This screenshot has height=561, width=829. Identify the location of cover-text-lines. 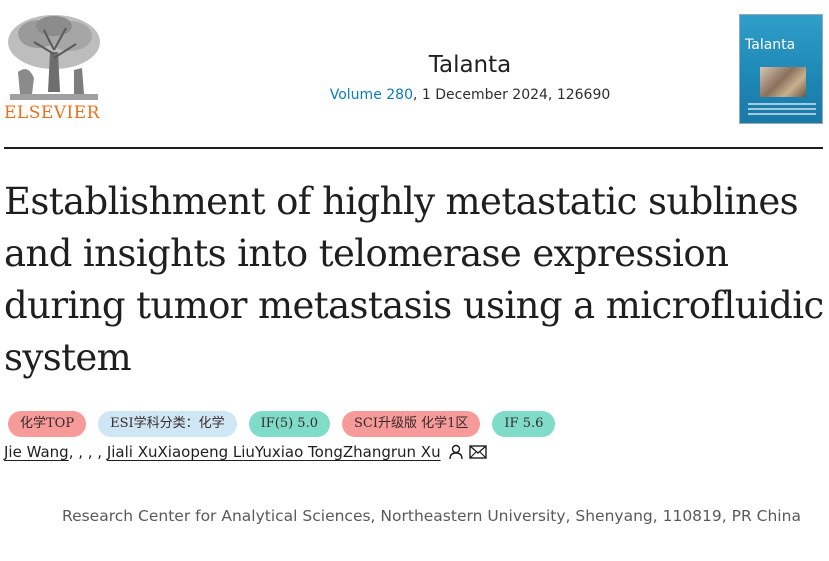
(782, 110).